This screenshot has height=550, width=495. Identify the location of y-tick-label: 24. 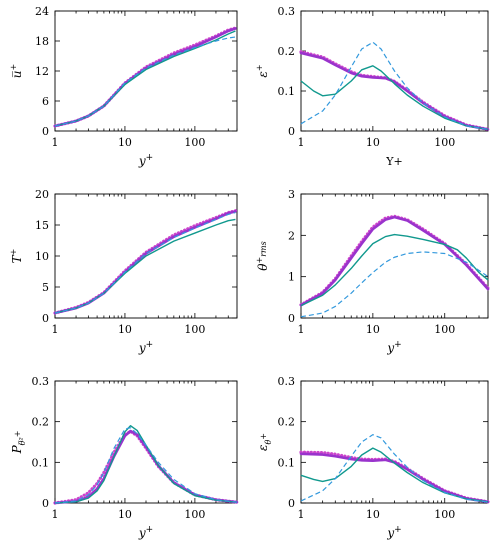
(42, 11).